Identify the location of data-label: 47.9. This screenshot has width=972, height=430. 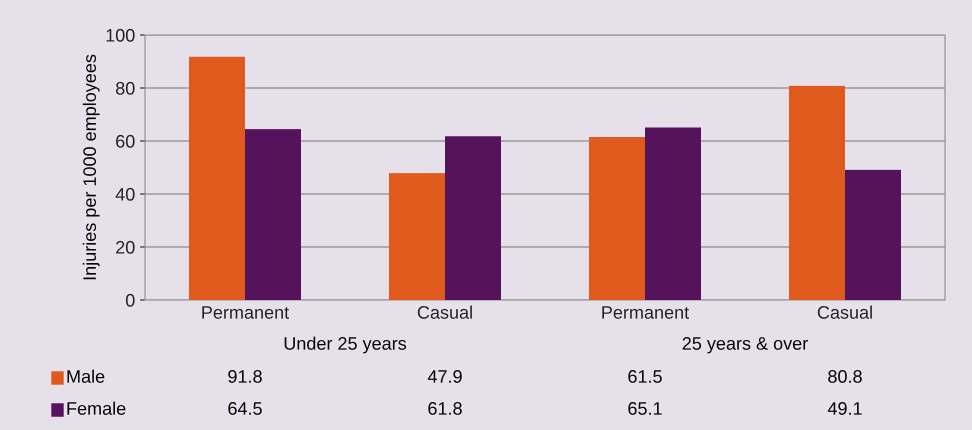
(445, 376).